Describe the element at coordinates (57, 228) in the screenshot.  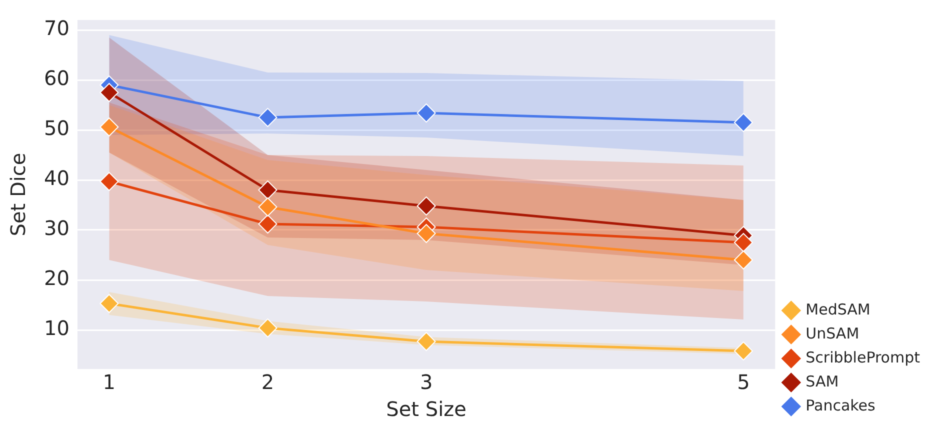
I see `y-tick-label: 30` at that location.